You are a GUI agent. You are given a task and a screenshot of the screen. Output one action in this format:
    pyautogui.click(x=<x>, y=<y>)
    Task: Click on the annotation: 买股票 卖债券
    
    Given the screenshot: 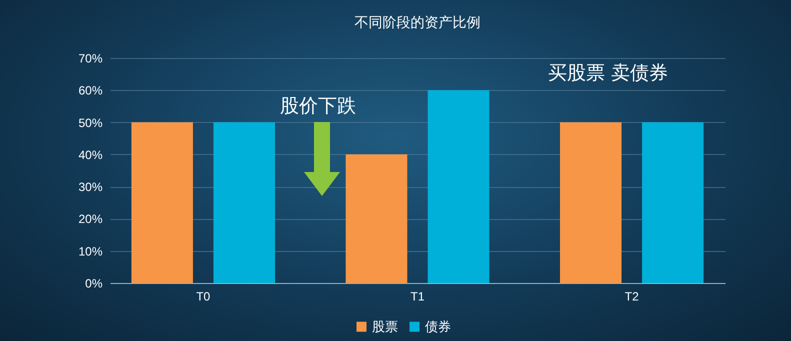 What is the action you would take?
    pyautogui.click(x=608, y=73)
    